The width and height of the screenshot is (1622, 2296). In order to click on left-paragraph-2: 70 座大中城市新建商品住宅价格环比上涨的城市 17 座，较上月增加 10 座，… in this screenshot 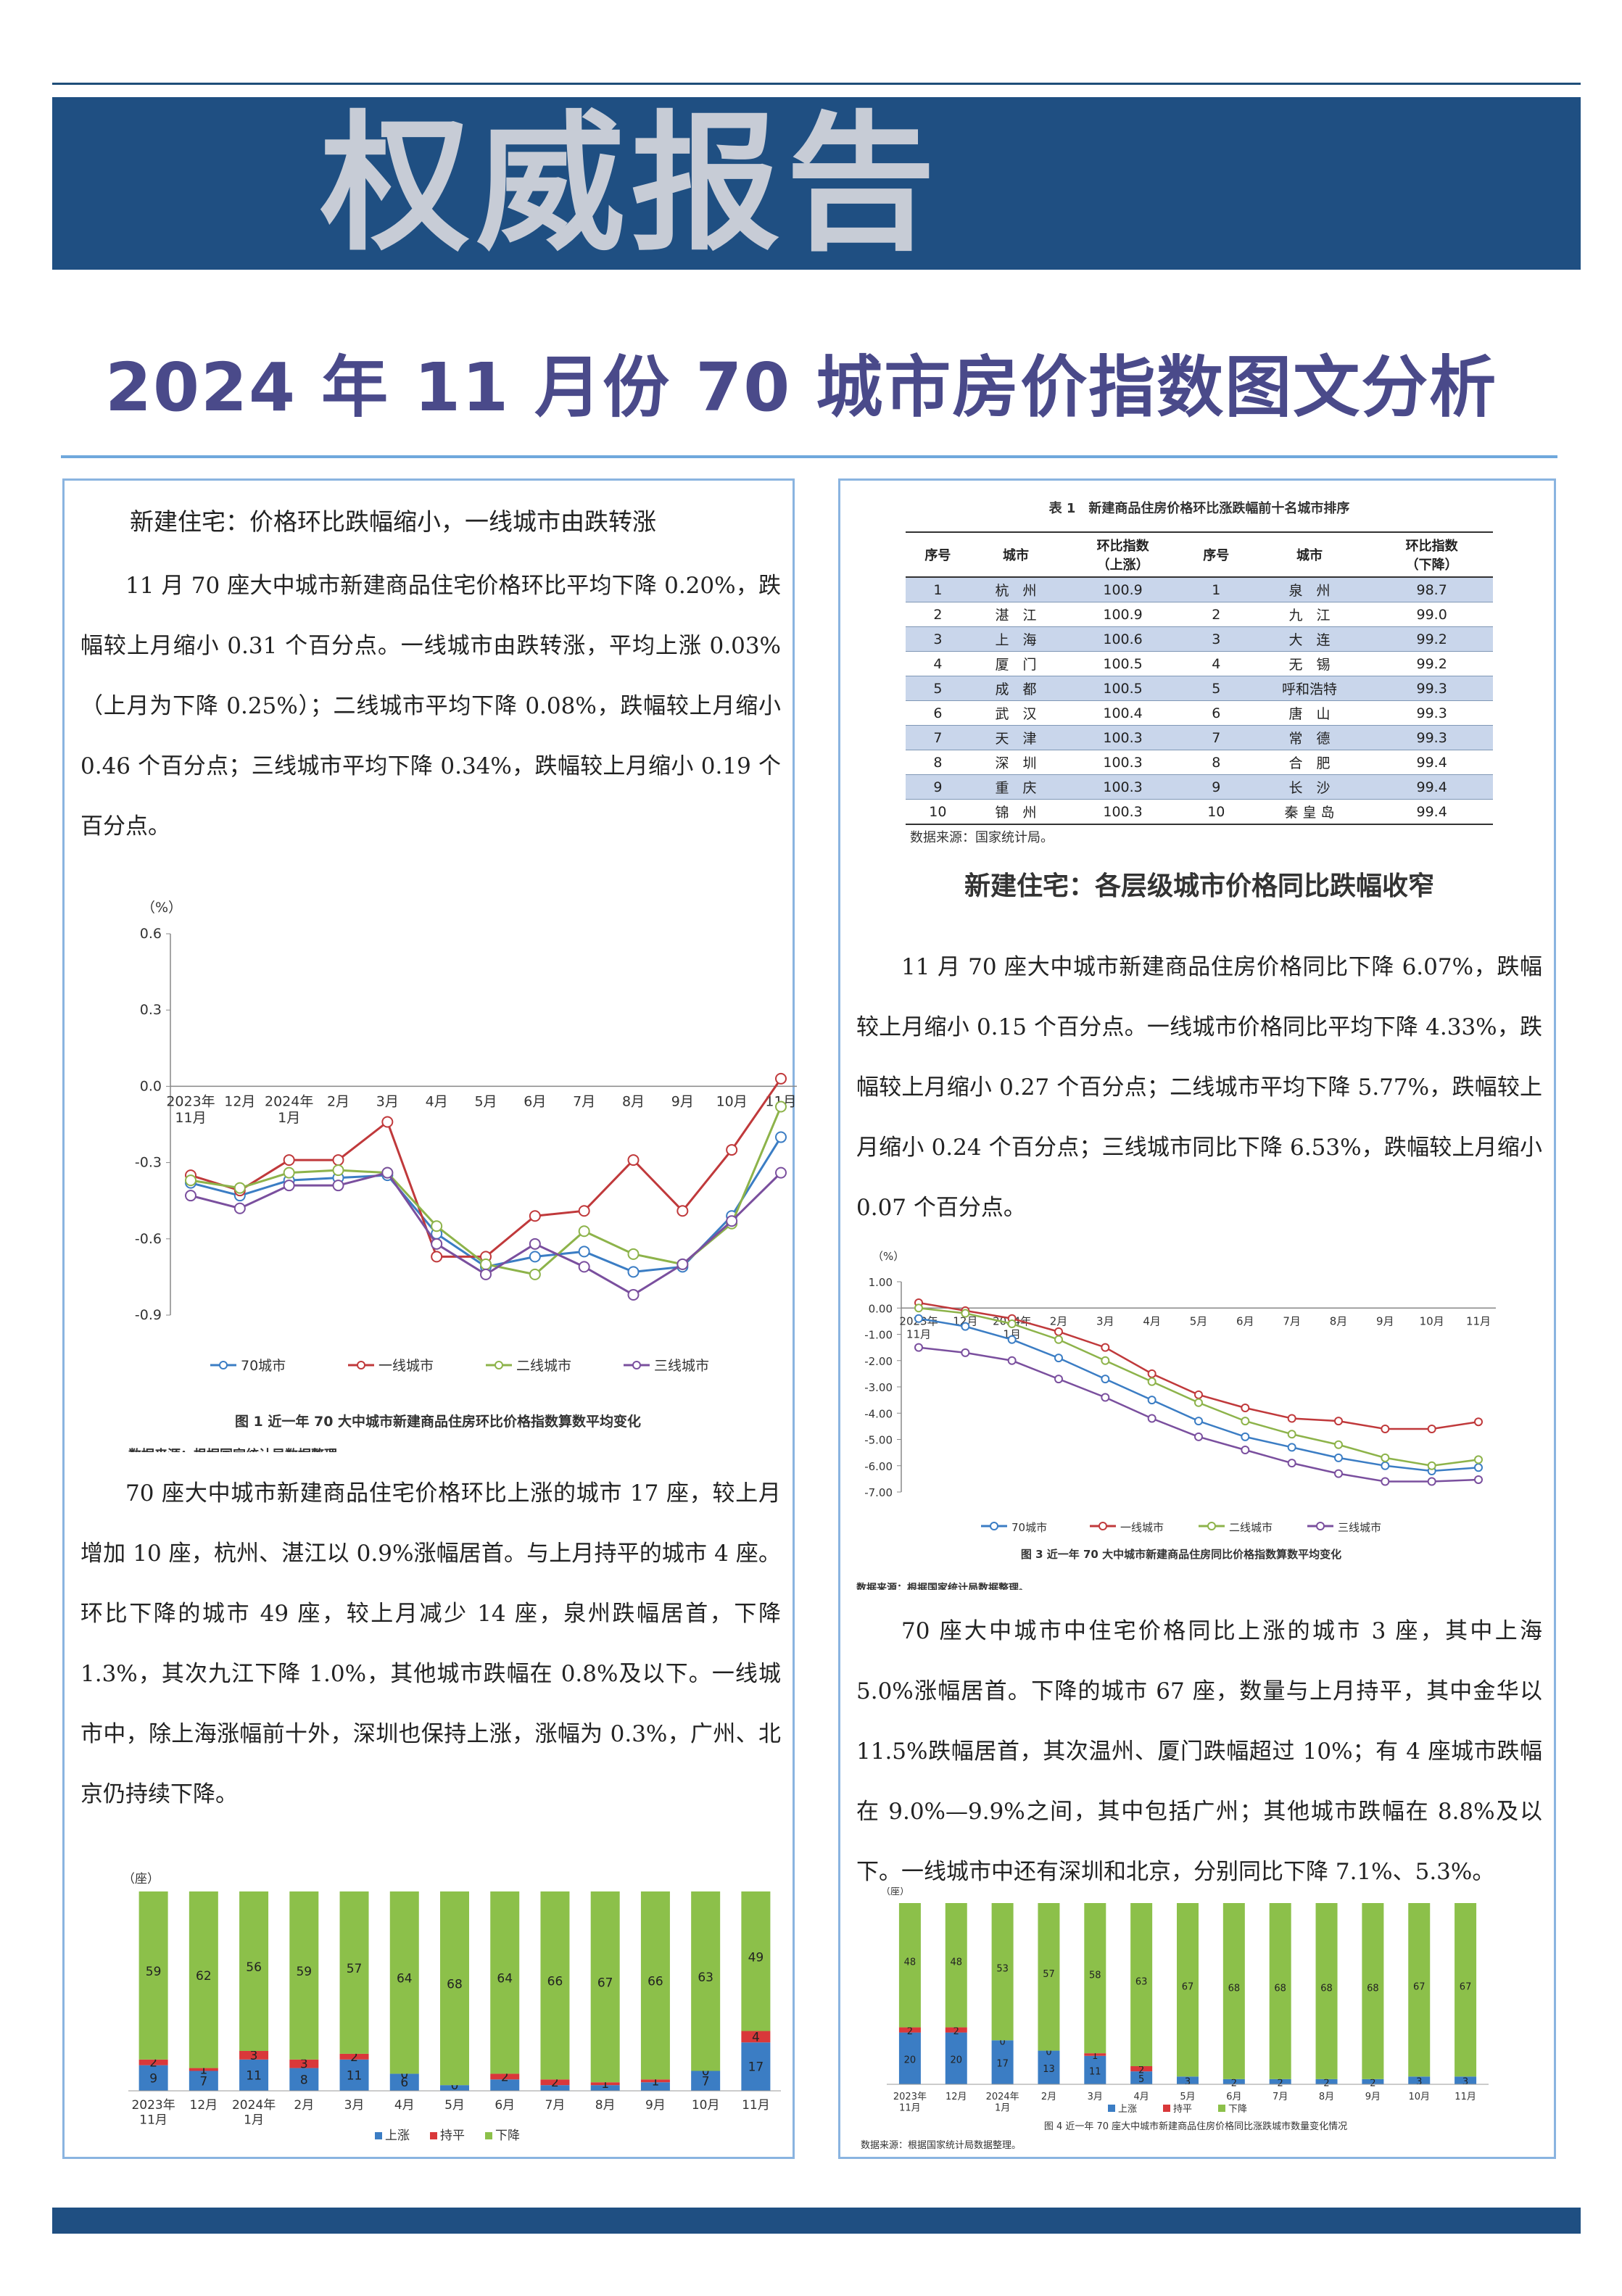, I will do `click(431, 1643)`.